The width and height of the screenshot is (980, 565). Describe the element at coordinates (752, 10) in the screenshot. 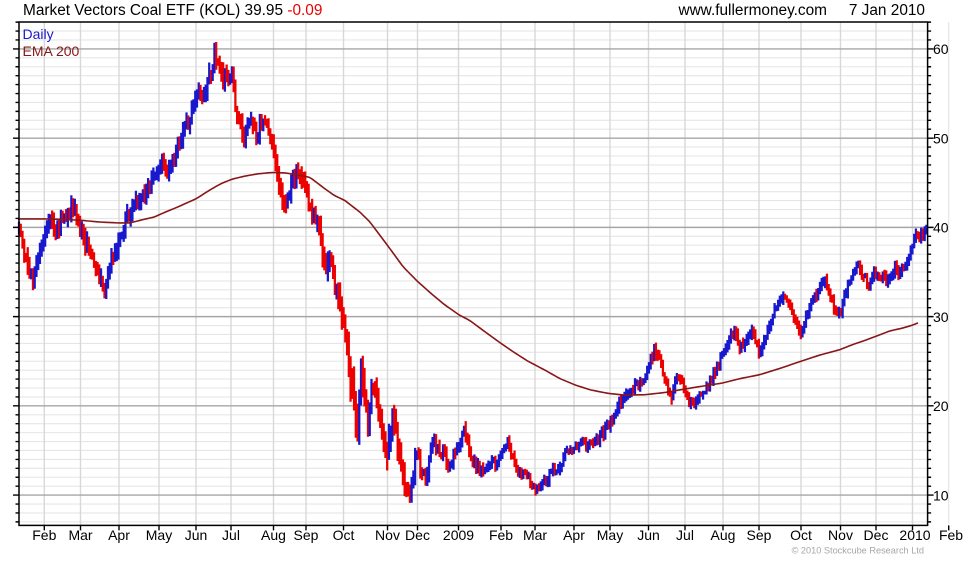

I see `svg-text: www.fullermoney.com` at that location.